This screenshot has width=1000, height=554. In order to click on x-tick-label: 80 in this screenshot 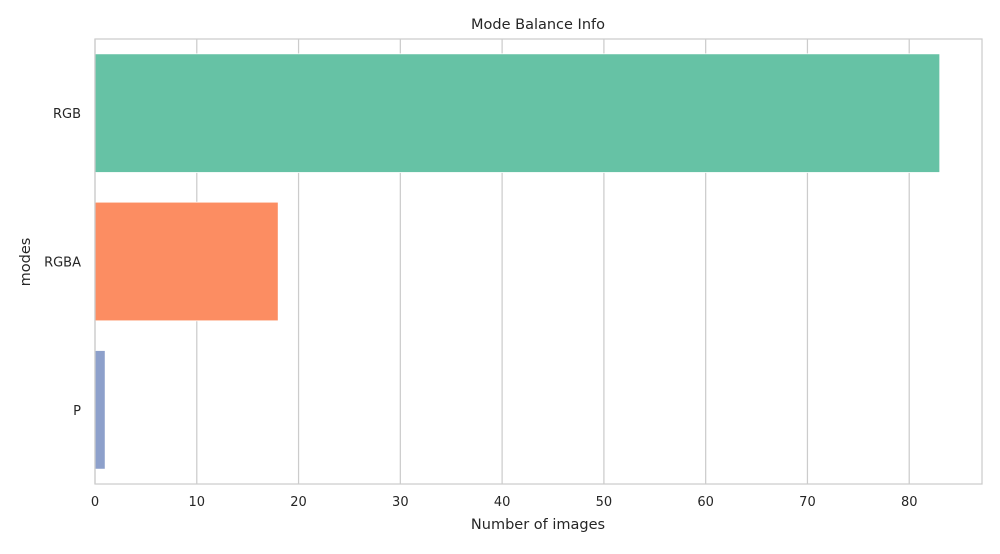, I will do `click(909, 502)`.